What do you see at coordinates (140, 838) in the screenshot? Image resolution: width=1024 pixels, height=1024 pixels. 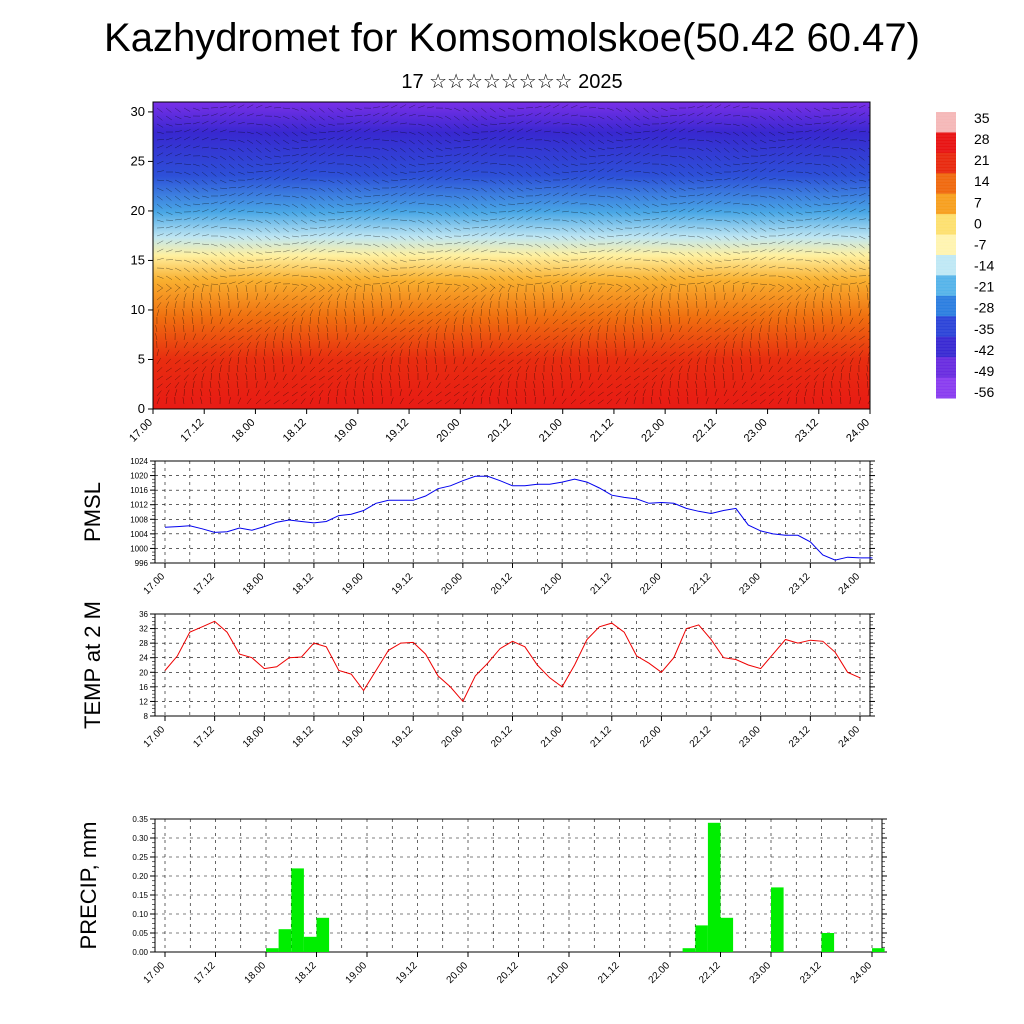 I see `y-tick-label: 0.30` at bounding box center [140, 838].